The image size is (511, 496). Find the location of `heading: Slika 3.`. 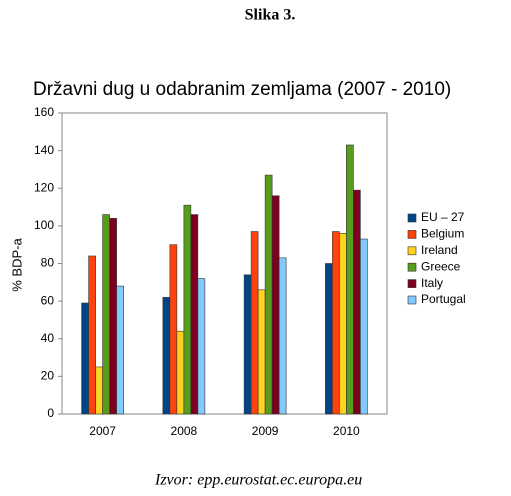

heading: Slika 3. is located at coordinates (270, 15).